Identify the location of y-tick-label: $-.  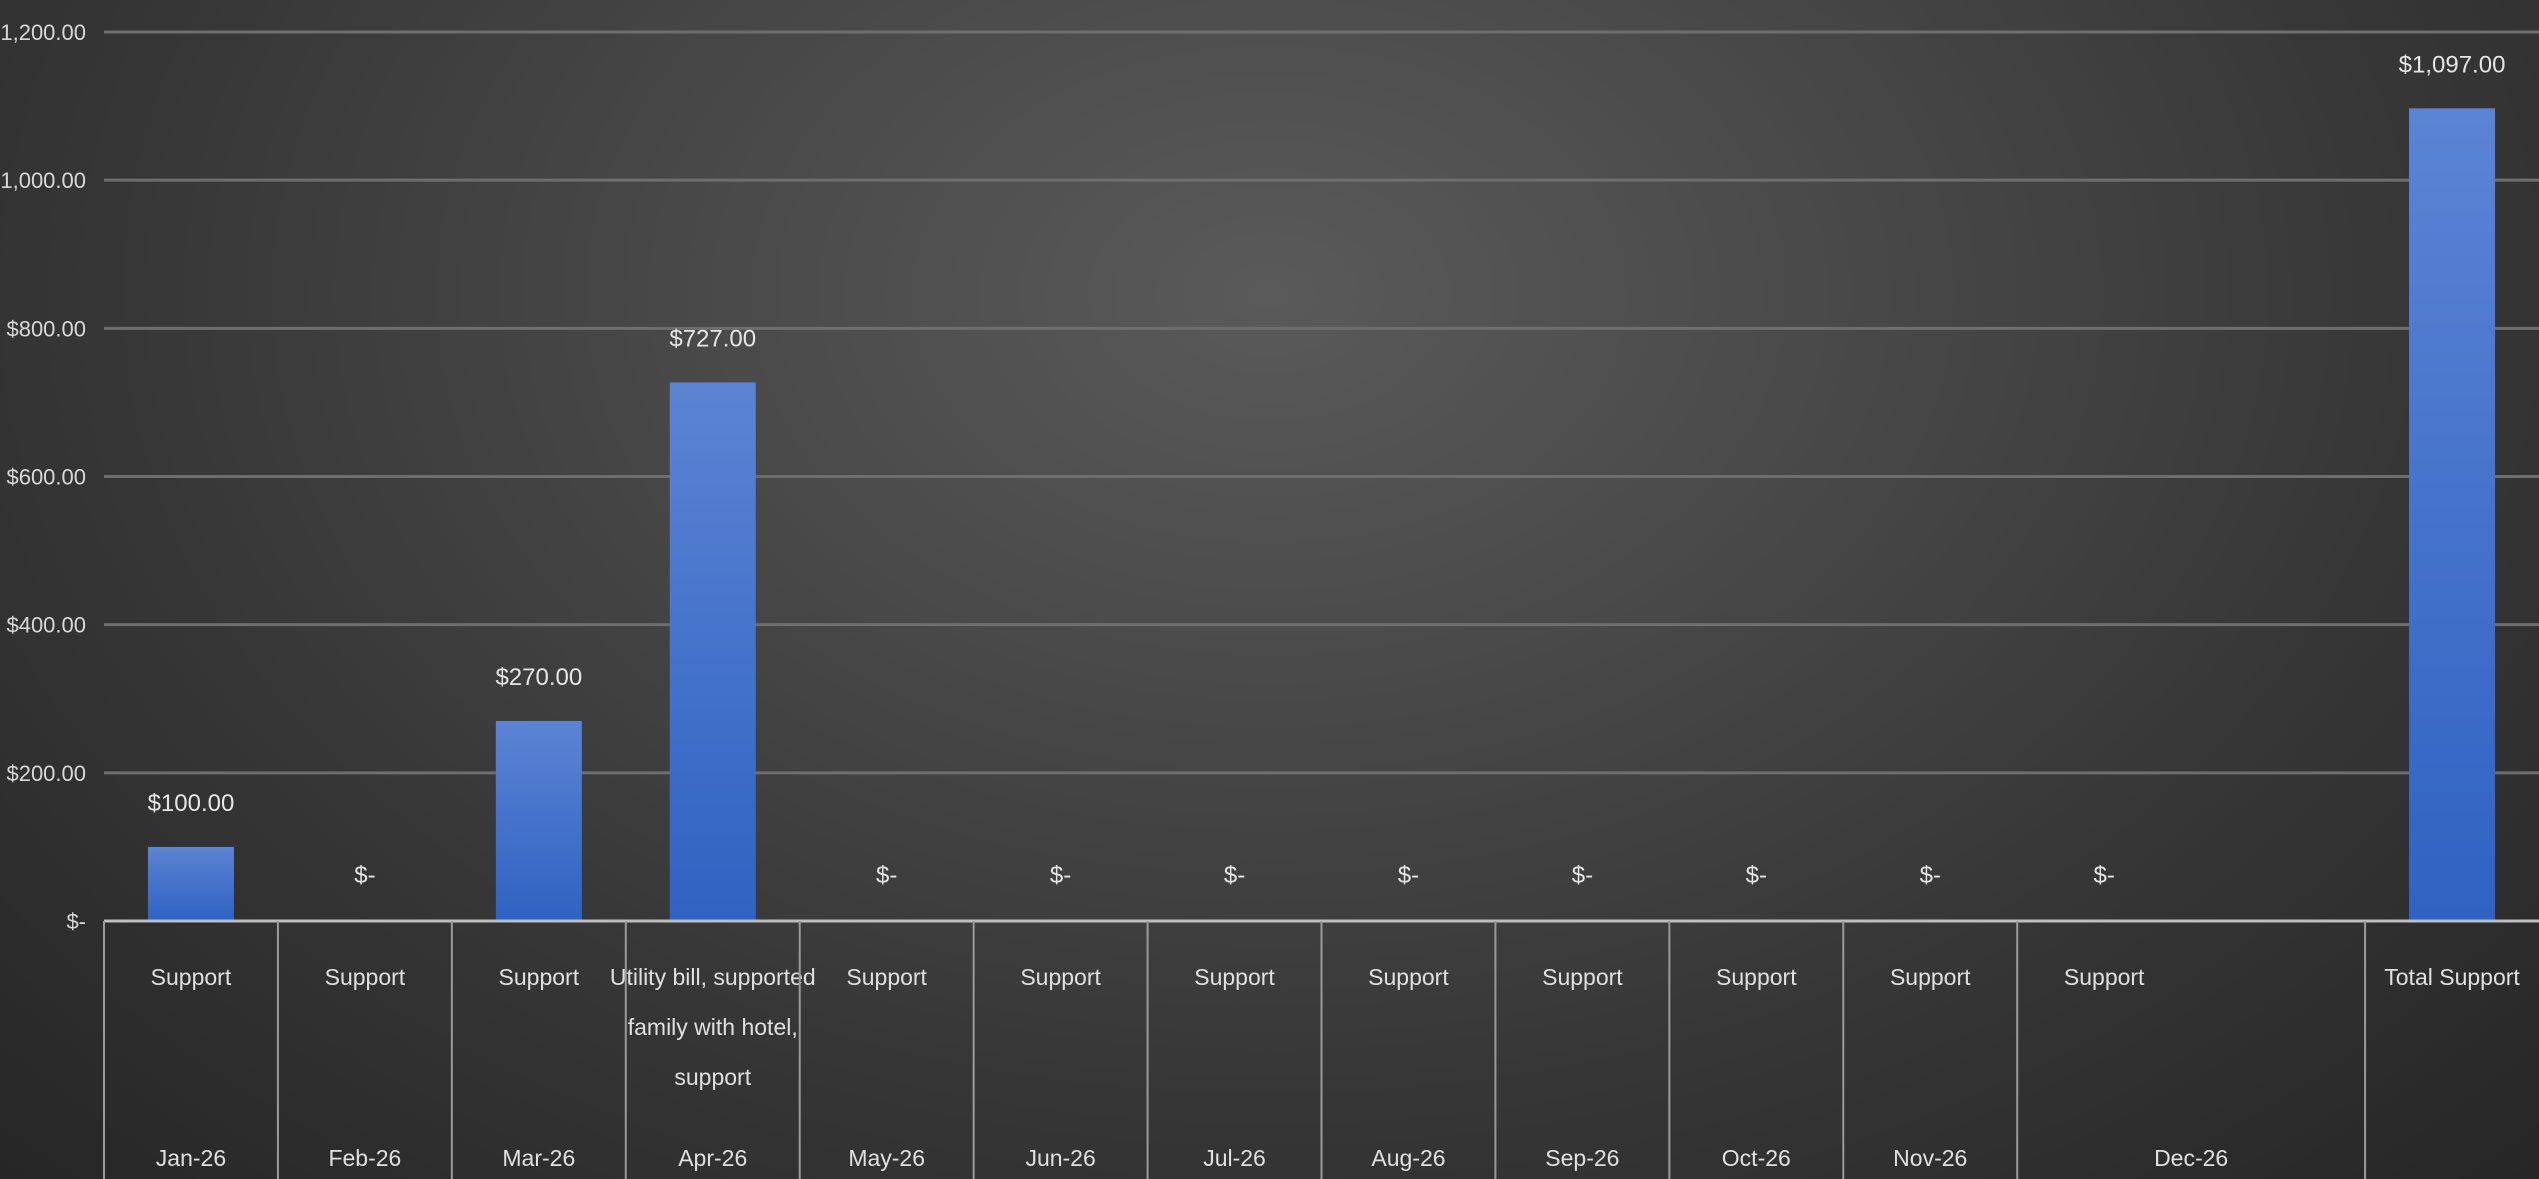
(76, 921).